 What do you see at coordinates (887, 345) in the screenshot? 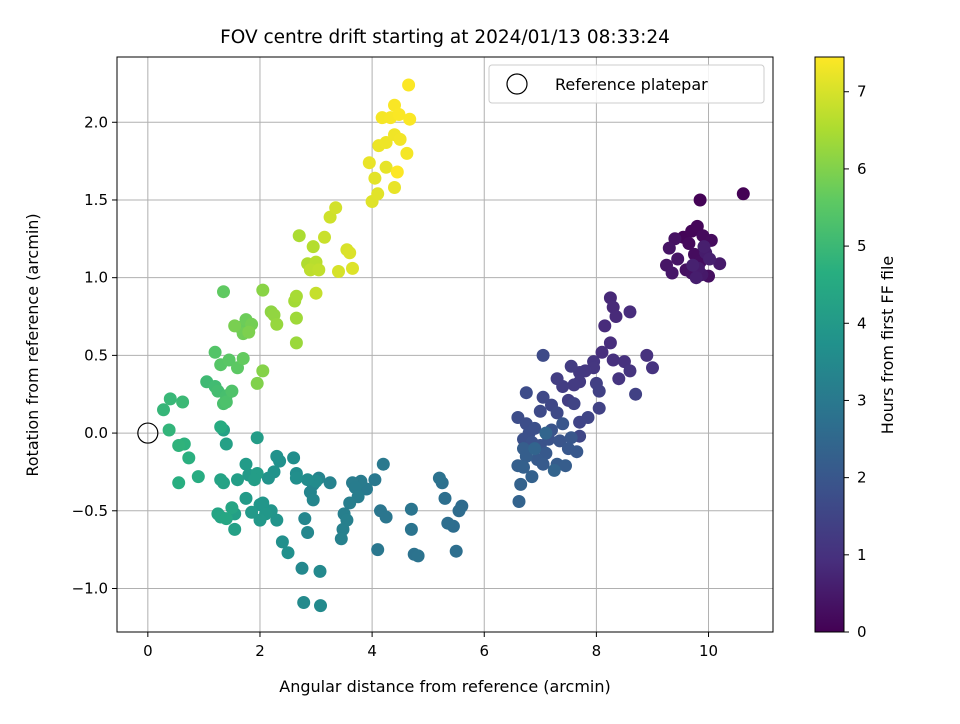
I see `colorbar-label: Hours from first FF file` at bounding box center [887, 345].